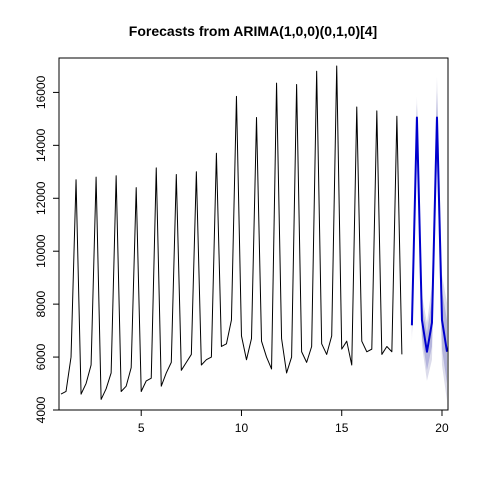 The width and height of the screenshot is (480, 480). Describe the element at coordinates (41, 198) in the screenshot. I see `y-tick-label: 12000` at that location.